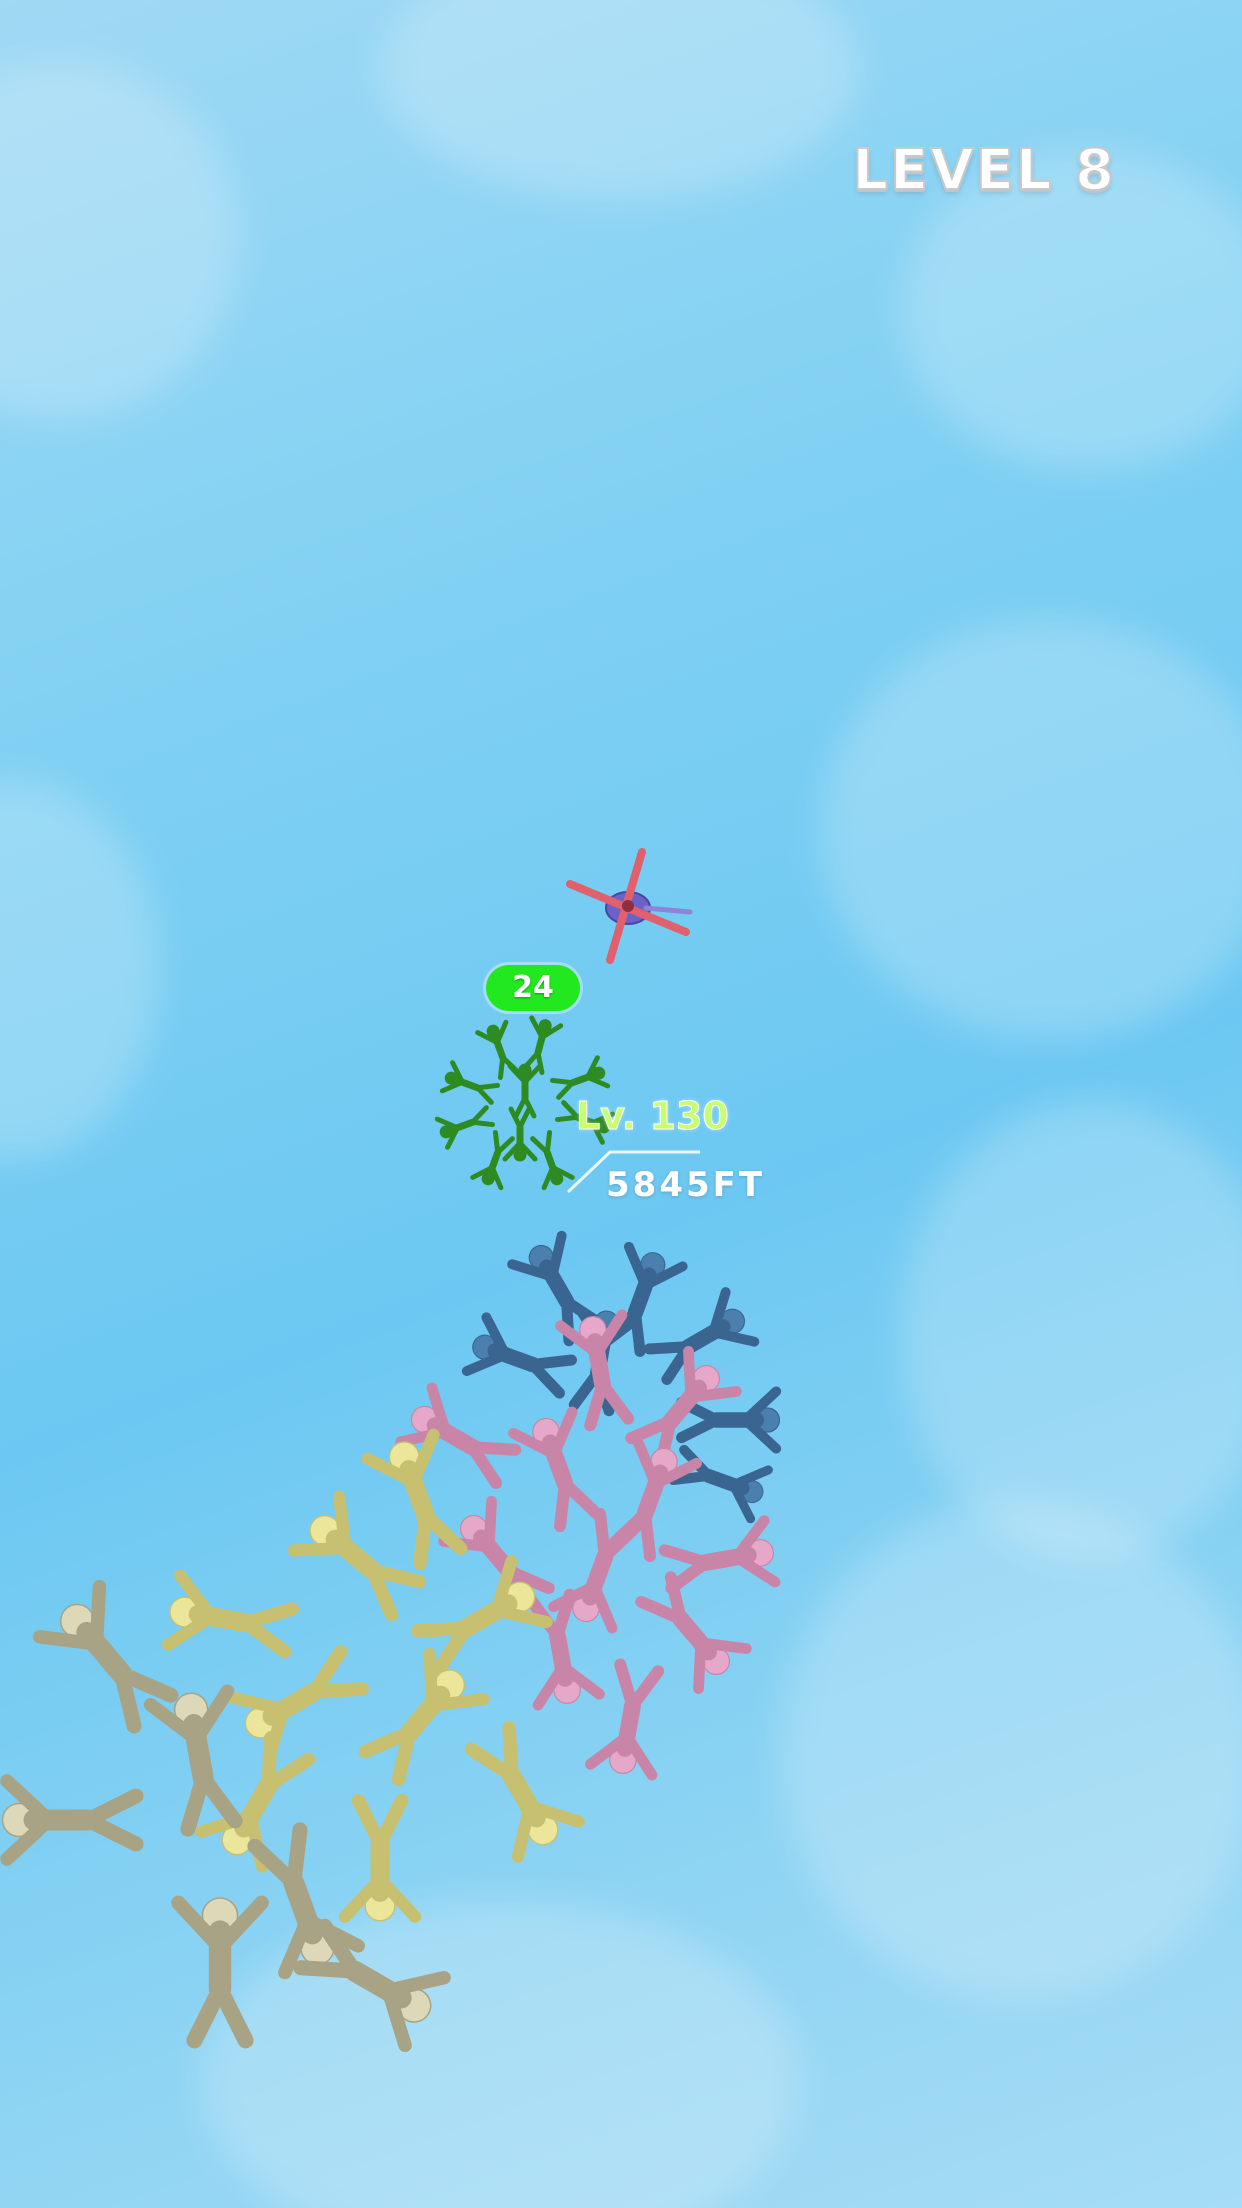  I want to click on crowd-beige, so click(225, 1815).